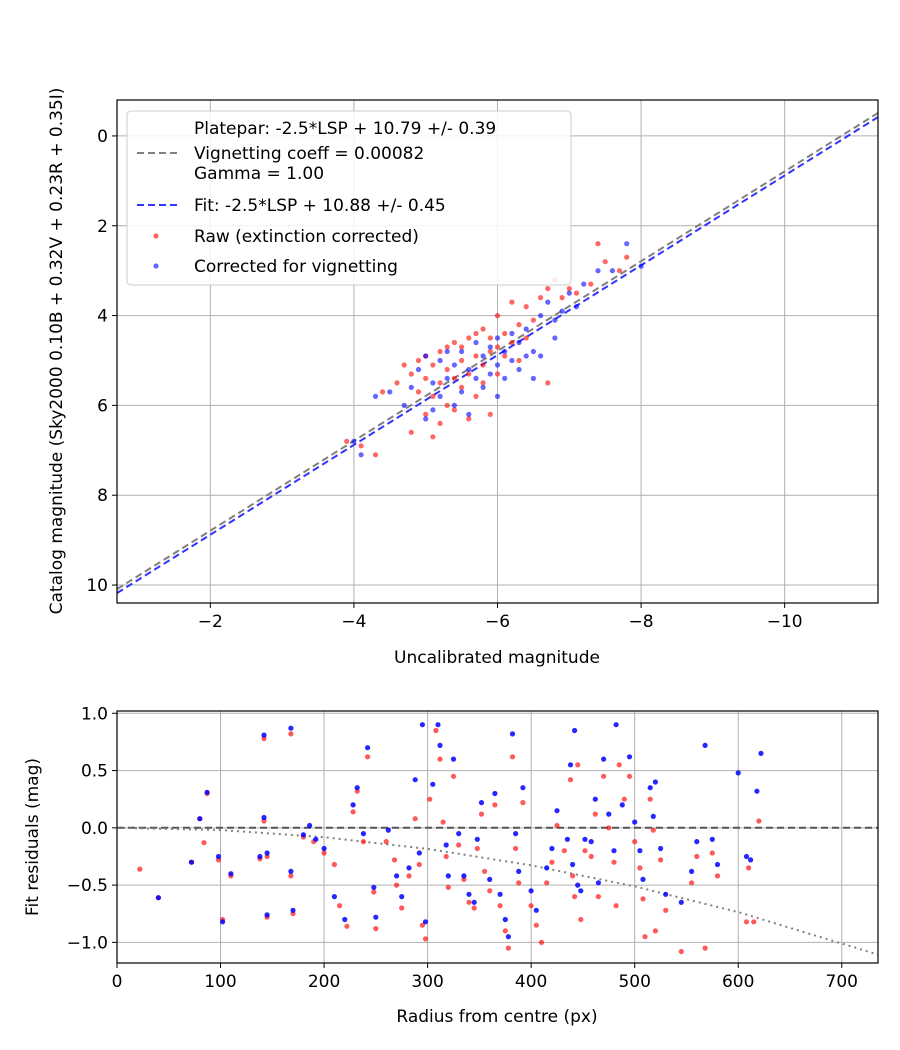  I want to click on bottom-x-tick-label: 200, so click(324, 982).